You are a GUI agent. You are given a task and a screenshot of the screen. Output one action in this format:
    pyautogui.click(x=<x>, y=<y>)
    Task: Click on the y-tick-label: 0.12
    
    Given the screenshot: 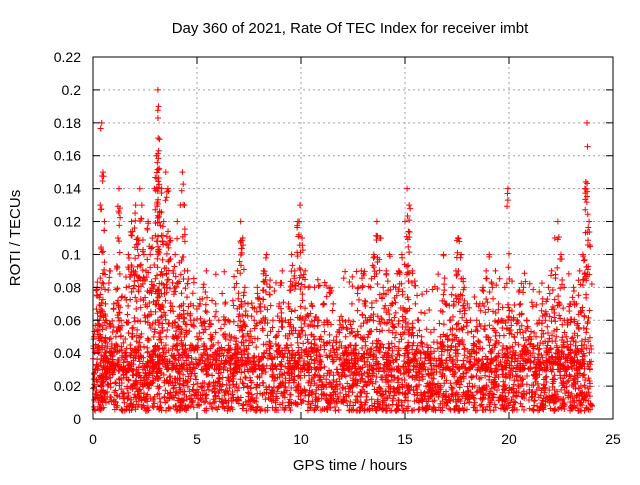 What is the action you would take?
    pyautogui.click(x=67, y=222)
    